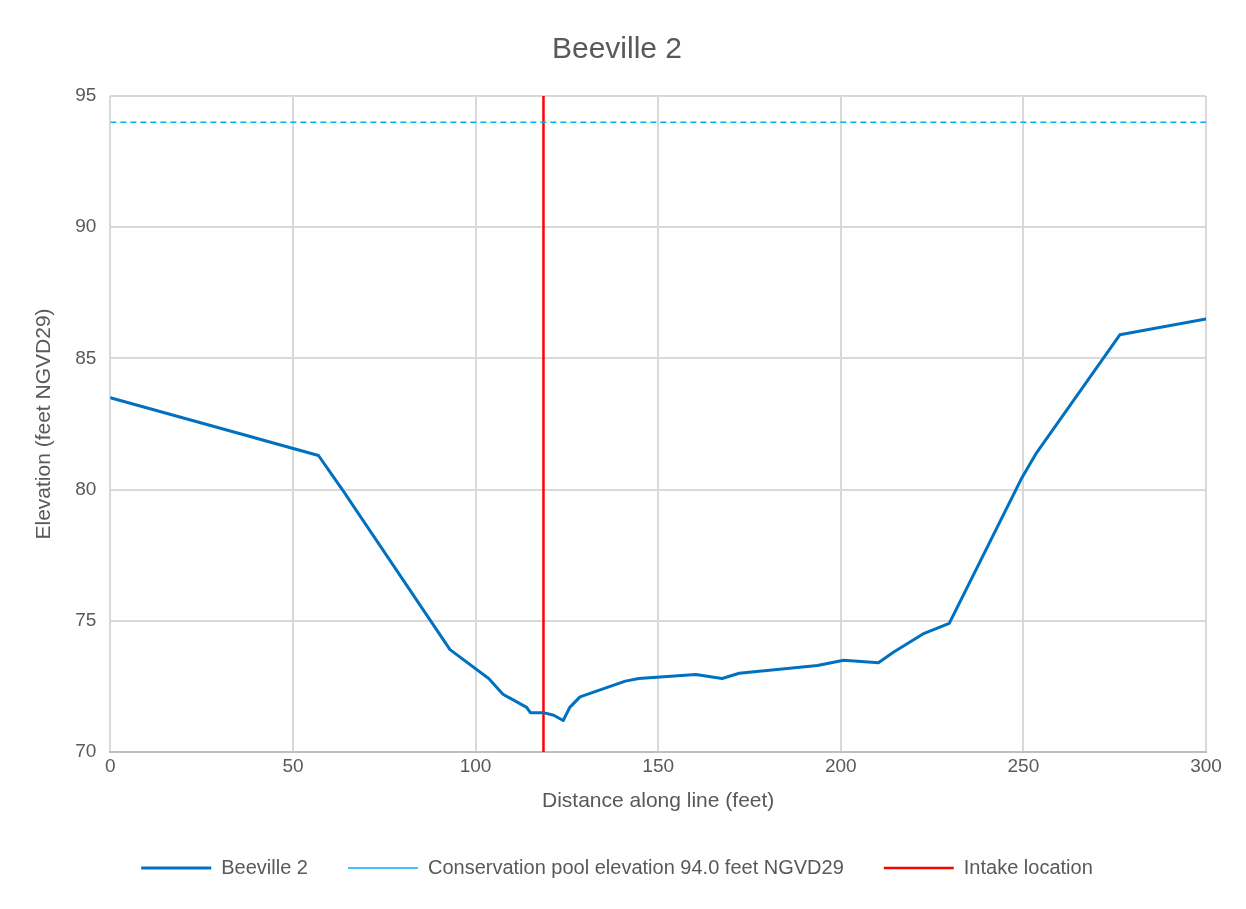 This screenshot has height=909, width=1246. What do you see at coordinates (43, 424) in the screenshot?
I see `y-axis-title: Elevation (feet NGVD29)` at bounding box center [43, 424].